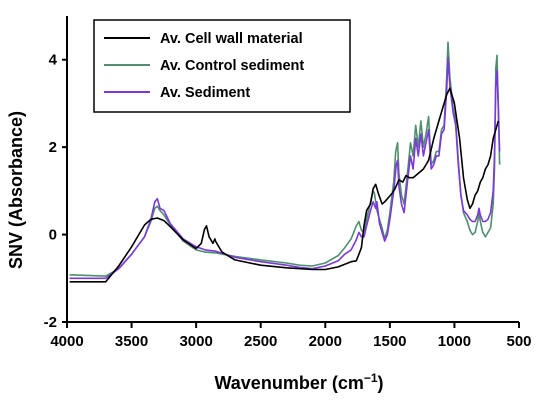 Image resolution: width=550 pixels, height=401 pixels. I want to click on x-axis-title: Wavenumber (cm−1), so click(298, 382).